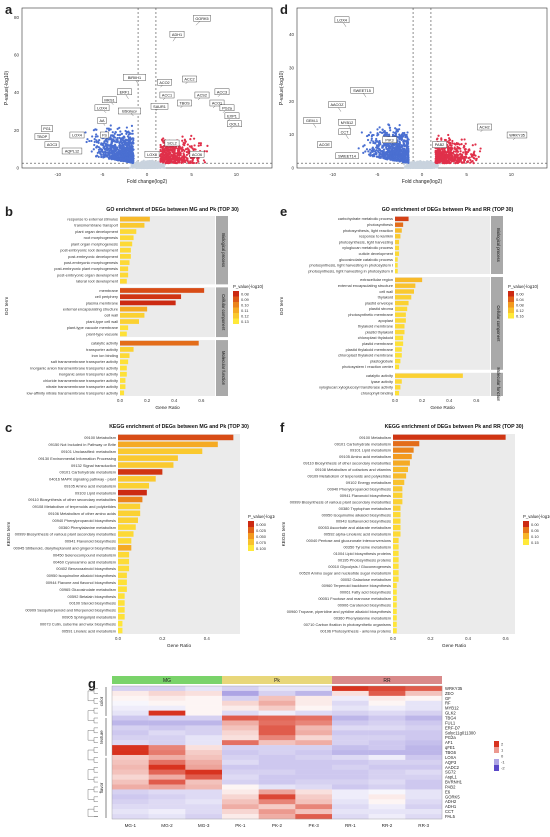 The width and height of the screenshot is (550, 837). Describe the element at coordinates (363, 443) in the screenshot. I see `kegg-term-label: 09101 Carbohydrate metabolism` at that location.